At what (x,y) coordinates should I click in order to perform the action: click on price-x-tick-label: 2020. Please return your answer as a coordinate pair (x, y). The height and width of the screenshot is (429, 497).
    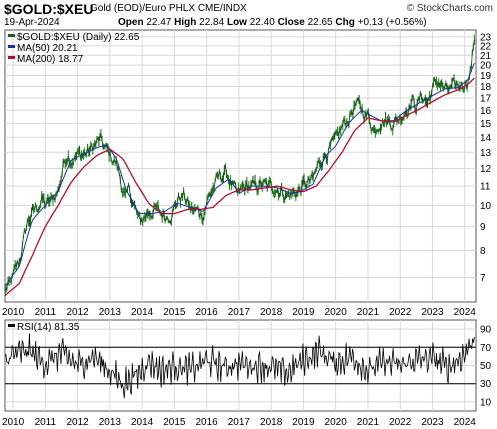
    Looking at the image, I should click on (336, 312).